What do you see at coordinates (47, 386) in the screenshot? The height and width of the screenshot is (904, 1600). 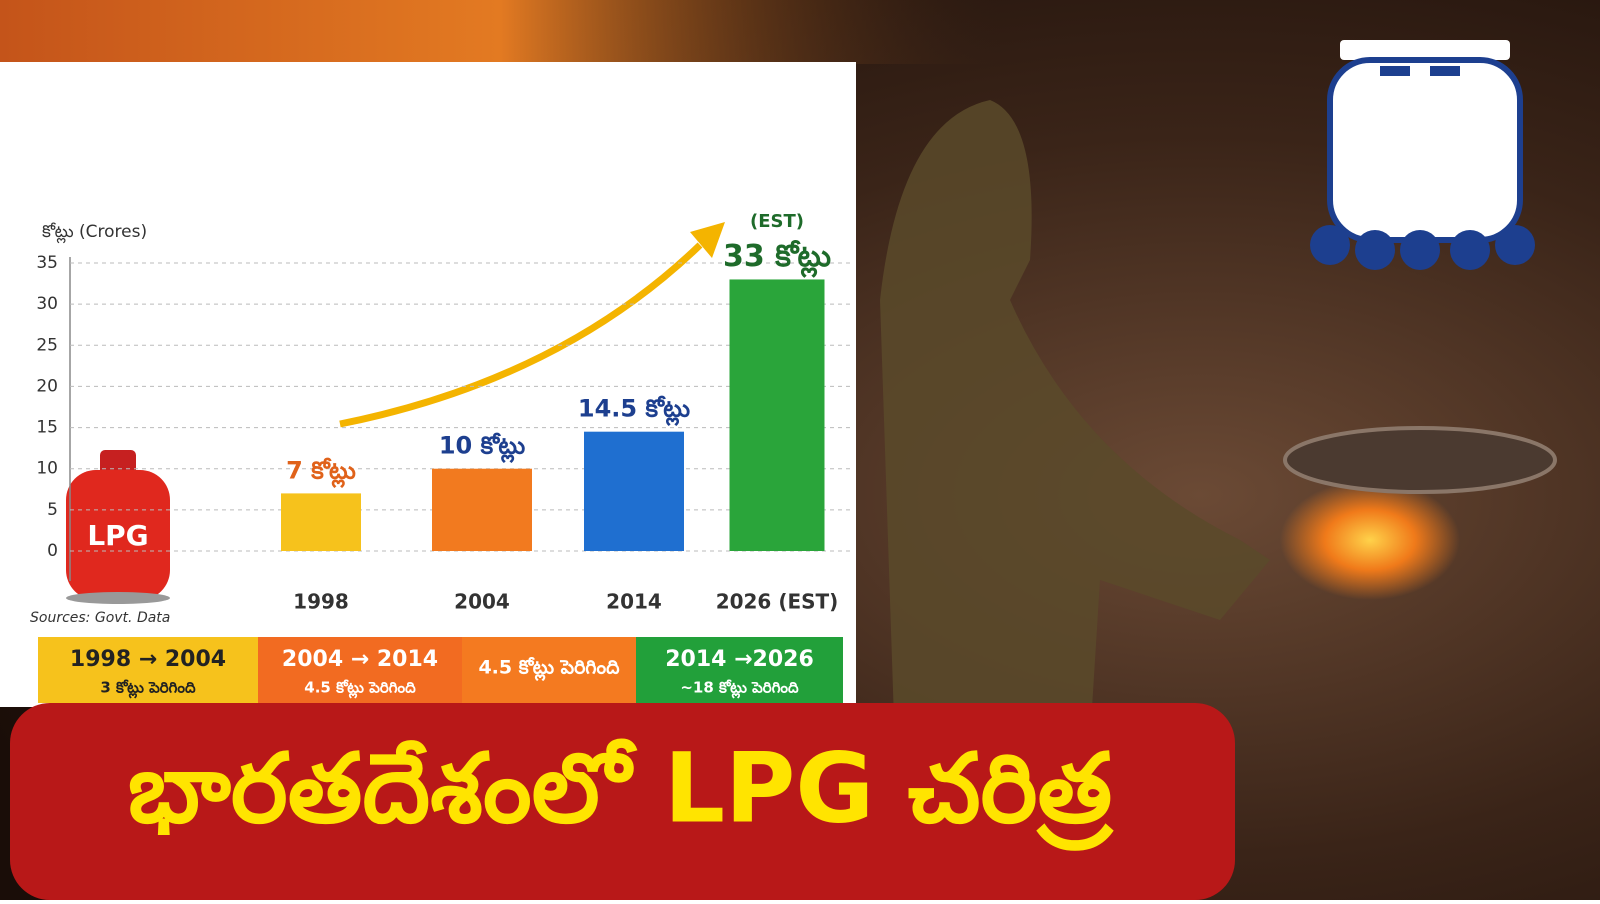 I see `y-tick-label: 20` at bounding box center [47, 386].